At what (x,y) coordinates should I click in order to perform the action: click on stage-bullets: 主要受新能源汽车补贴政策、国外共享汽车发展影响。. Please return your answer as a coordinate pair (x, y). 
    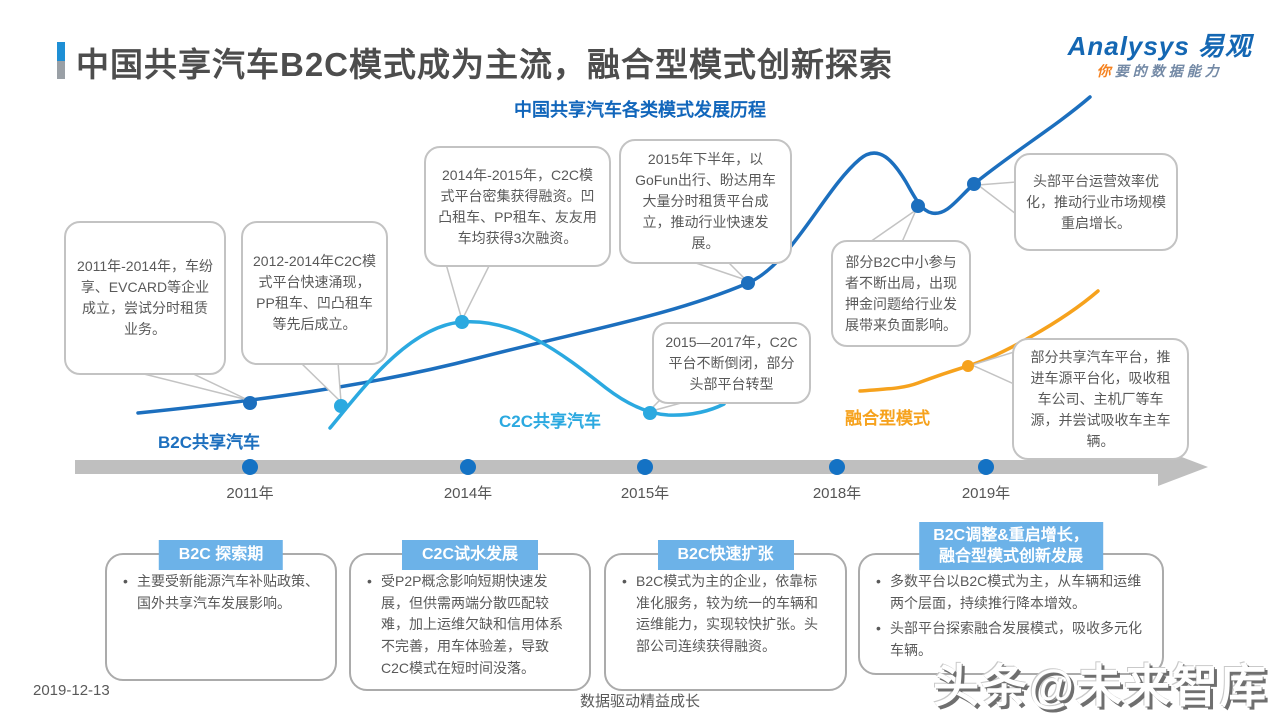
    Looking at the image, I should click on (221, 584).